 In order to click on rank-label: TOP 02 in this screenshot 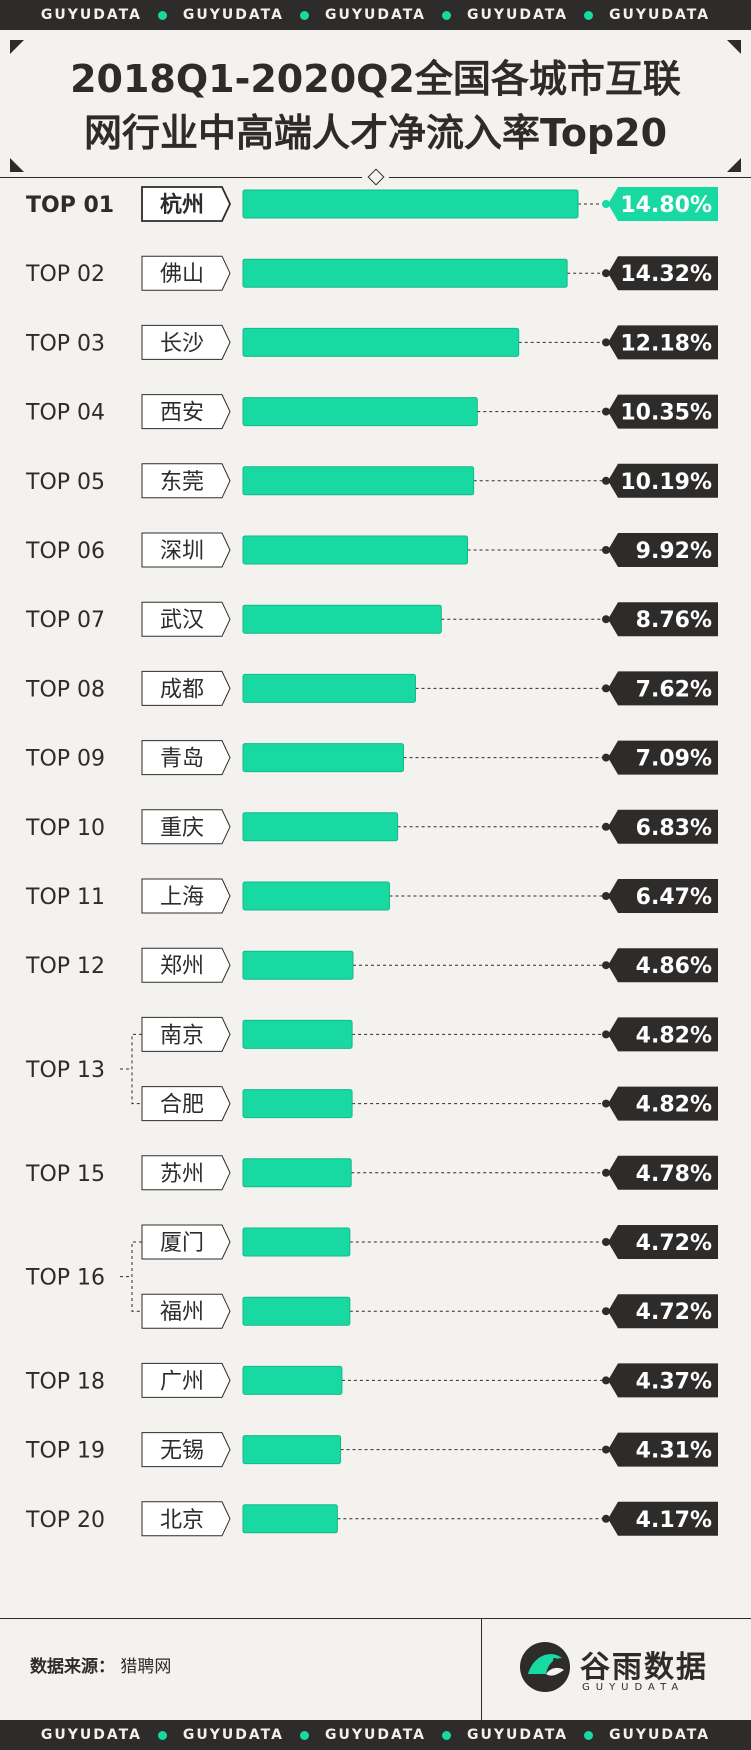, I will do `click(65, 274)`.